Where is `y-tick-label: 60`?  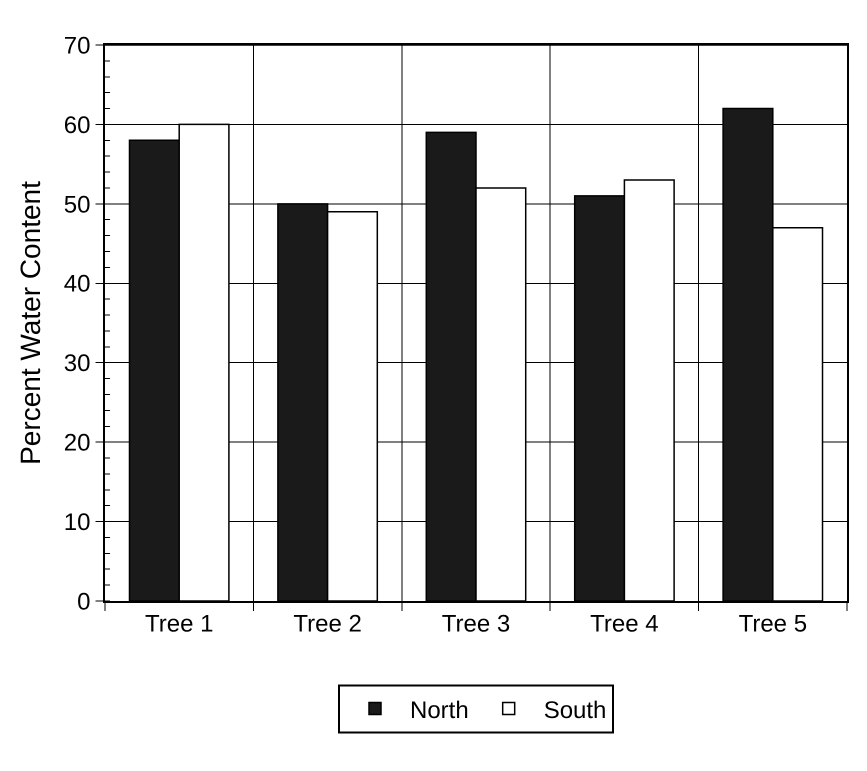
y-tick-label: 60 is located at coordinates (77, 125).